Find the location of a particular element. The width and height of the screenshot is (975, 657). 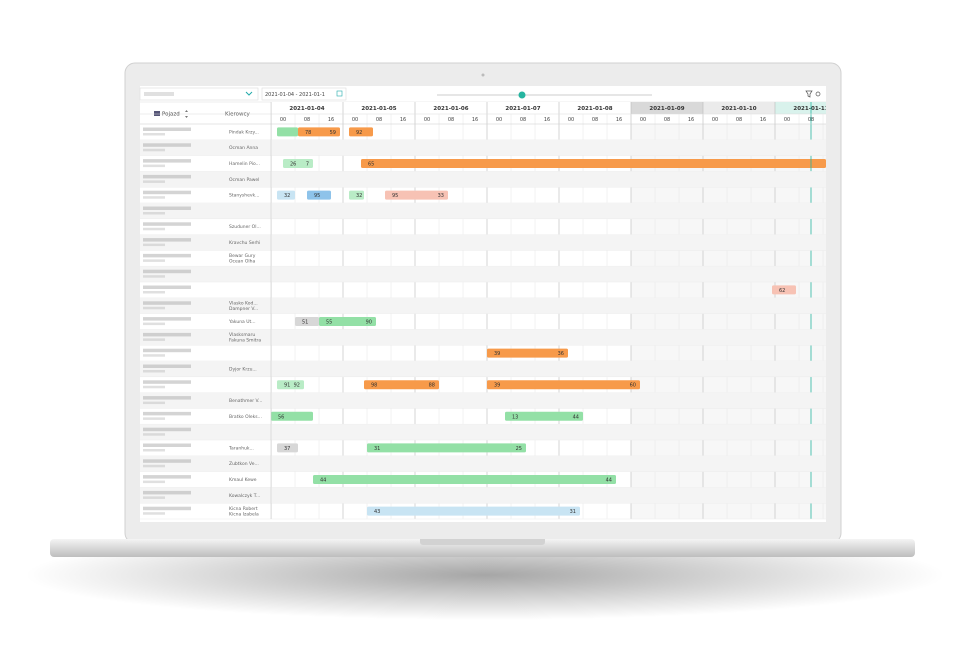

day-label: 2021-01-07 is located at coordinates (522, 109).